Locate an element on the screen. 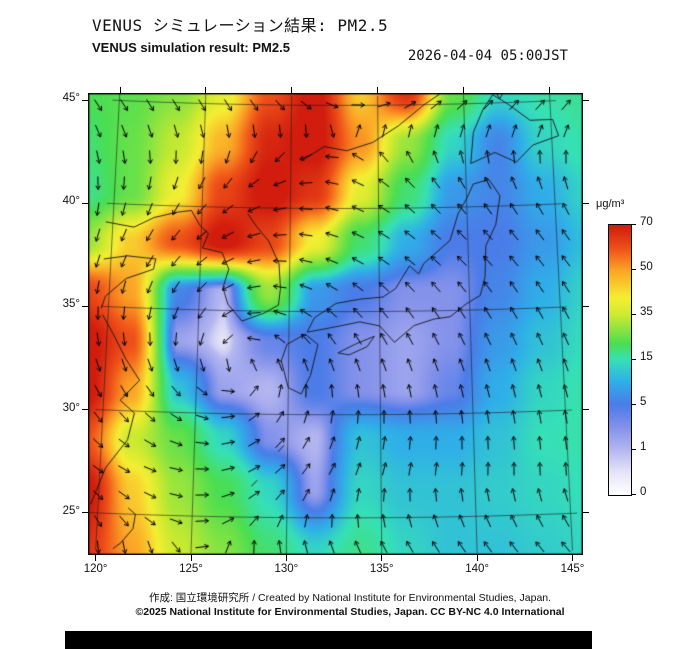 The height and width of the screenshot is (649, 700). colorbar-gradient is located at coordinates (620, 360).